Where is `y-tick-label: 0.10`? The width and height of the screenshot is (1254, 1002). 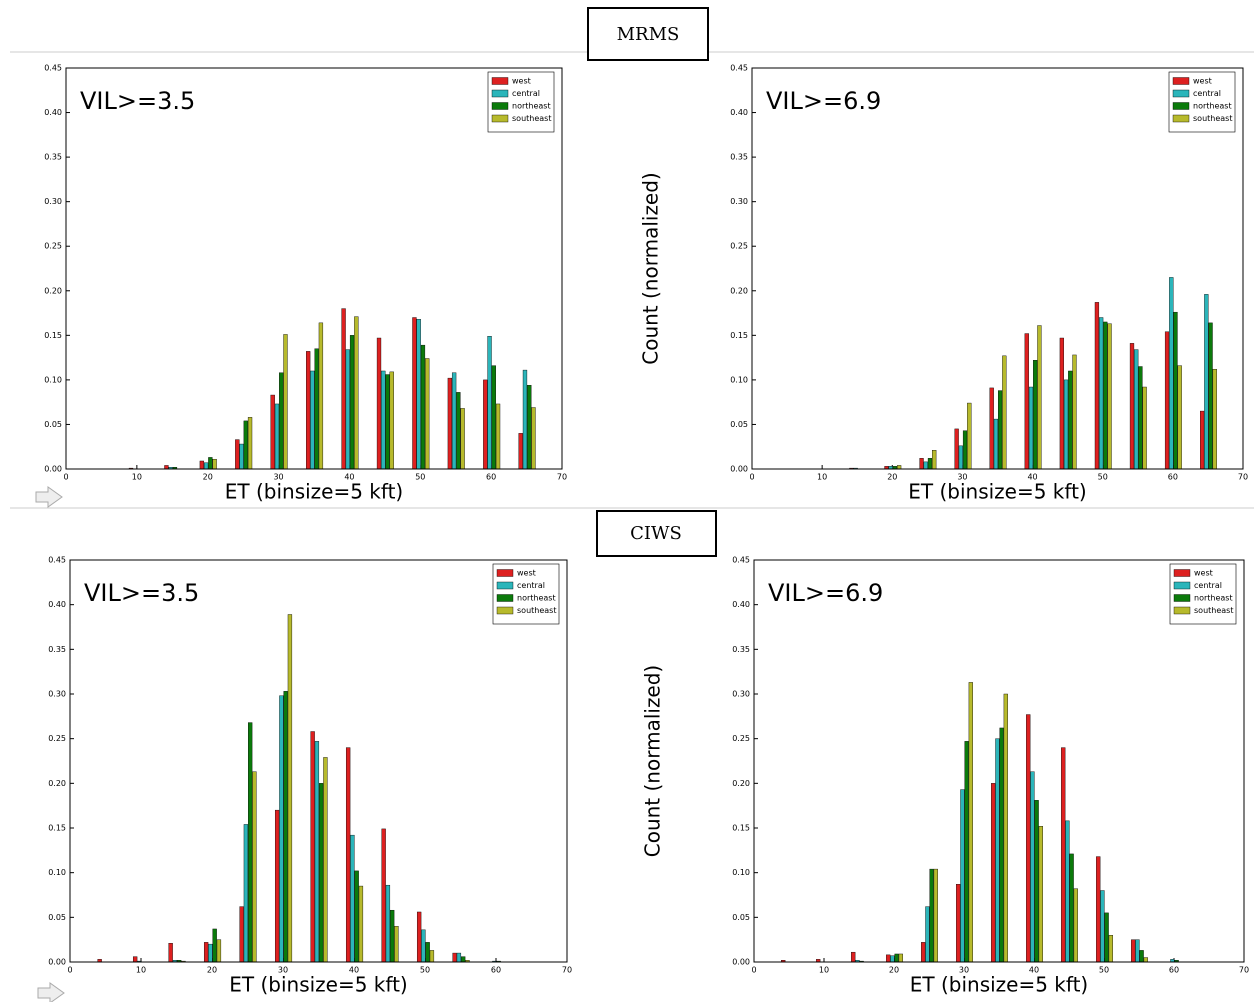
y-tick-label: 0.10 is located at coordinates (739, 379).